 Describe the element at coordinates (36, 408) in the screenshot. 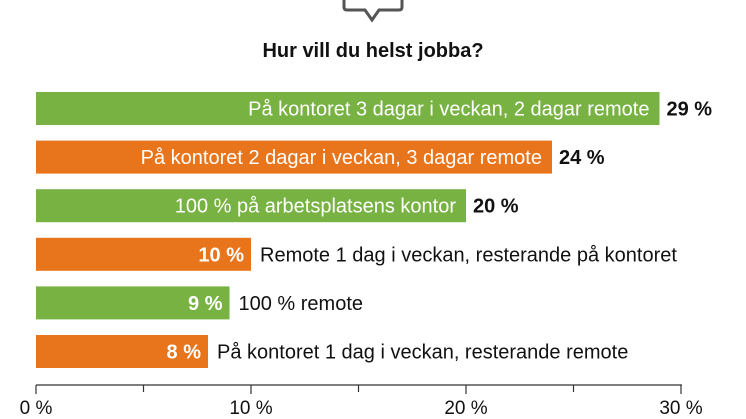

I see `x-tick-label: 0 %` at that location.